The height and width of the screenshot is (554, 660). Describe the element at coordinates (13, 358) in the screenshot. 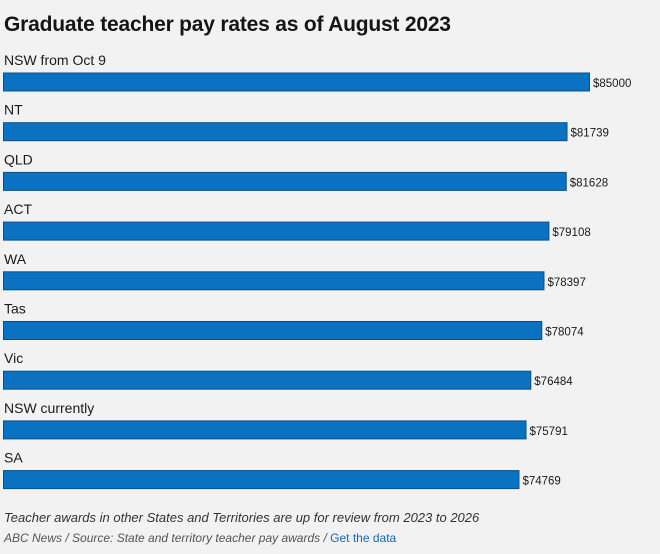

I see `category-label: Vic` at that location.